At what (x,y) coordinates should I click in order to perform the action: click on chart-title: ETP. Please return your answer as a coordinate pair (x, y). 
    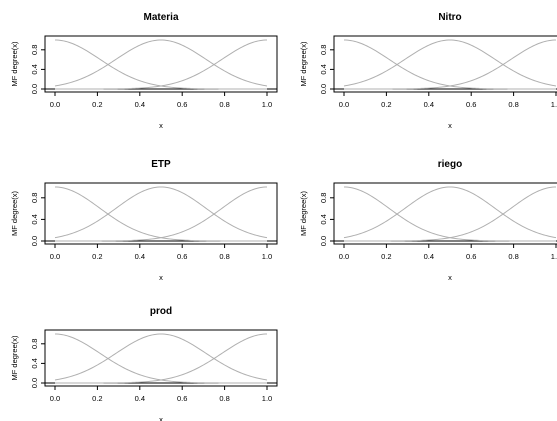
    Looking at the image, I should click on (161, 164).